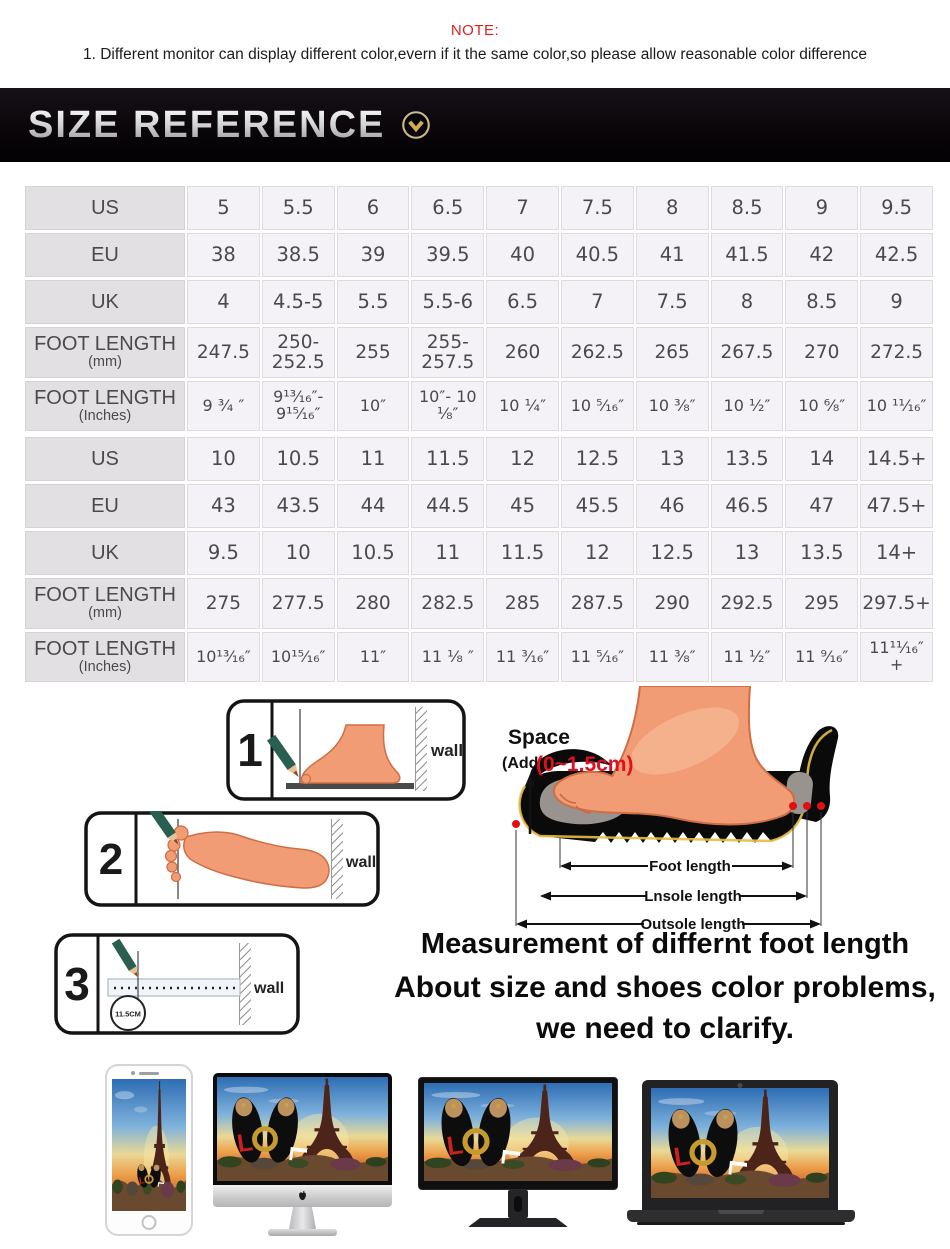 The width and height of the screenshot is (950, 1249). Describe the element at coordinates (822, 603) in the screenshot. I see `size-cell: 295` at that location.